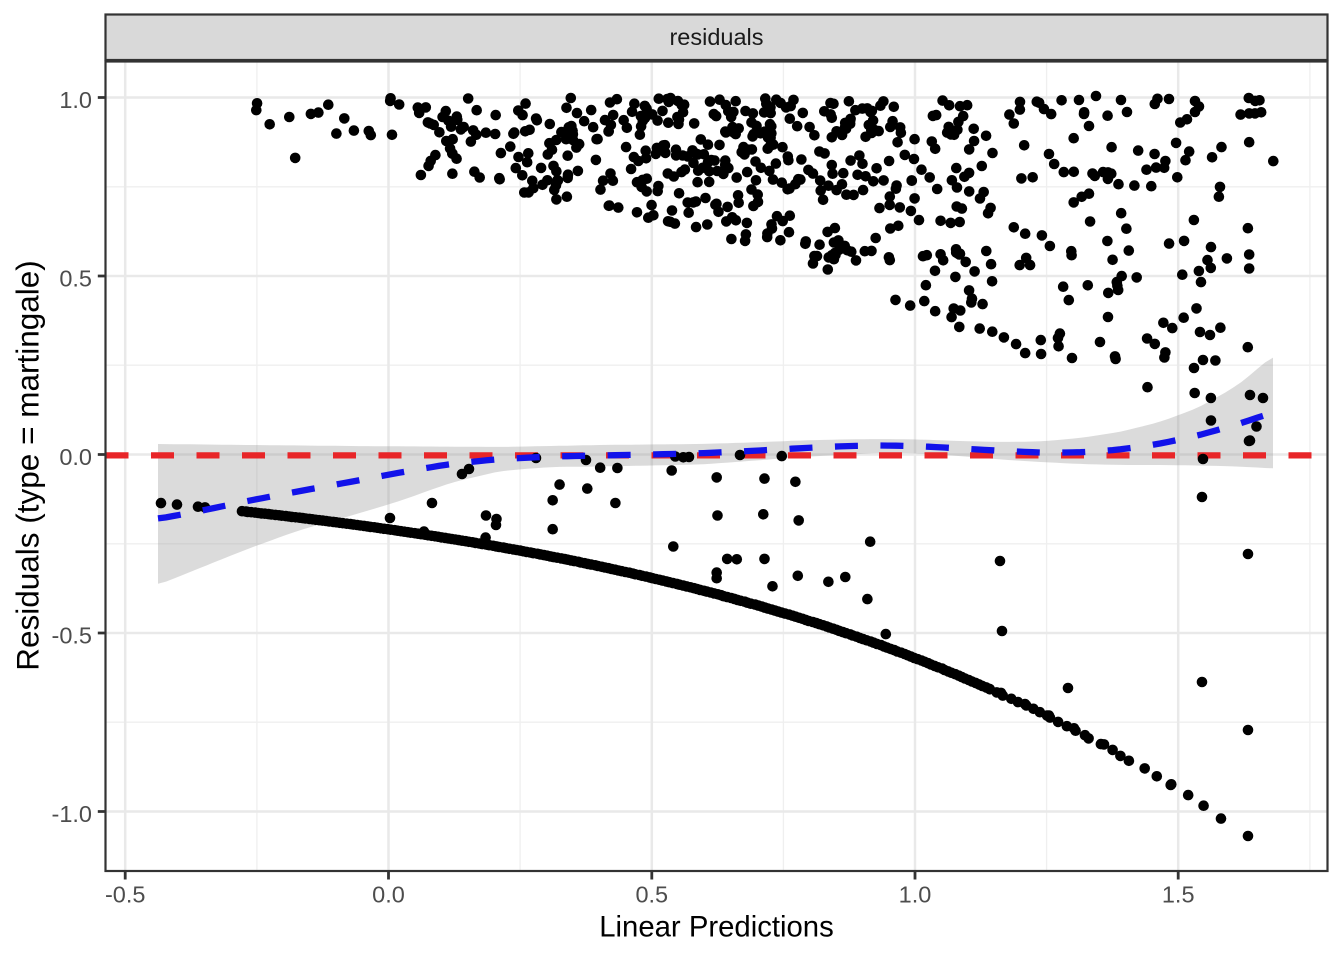  Describe the element at coordinates (72, 814) in the screenshot. I see `svg-text: -1.0` at that location.